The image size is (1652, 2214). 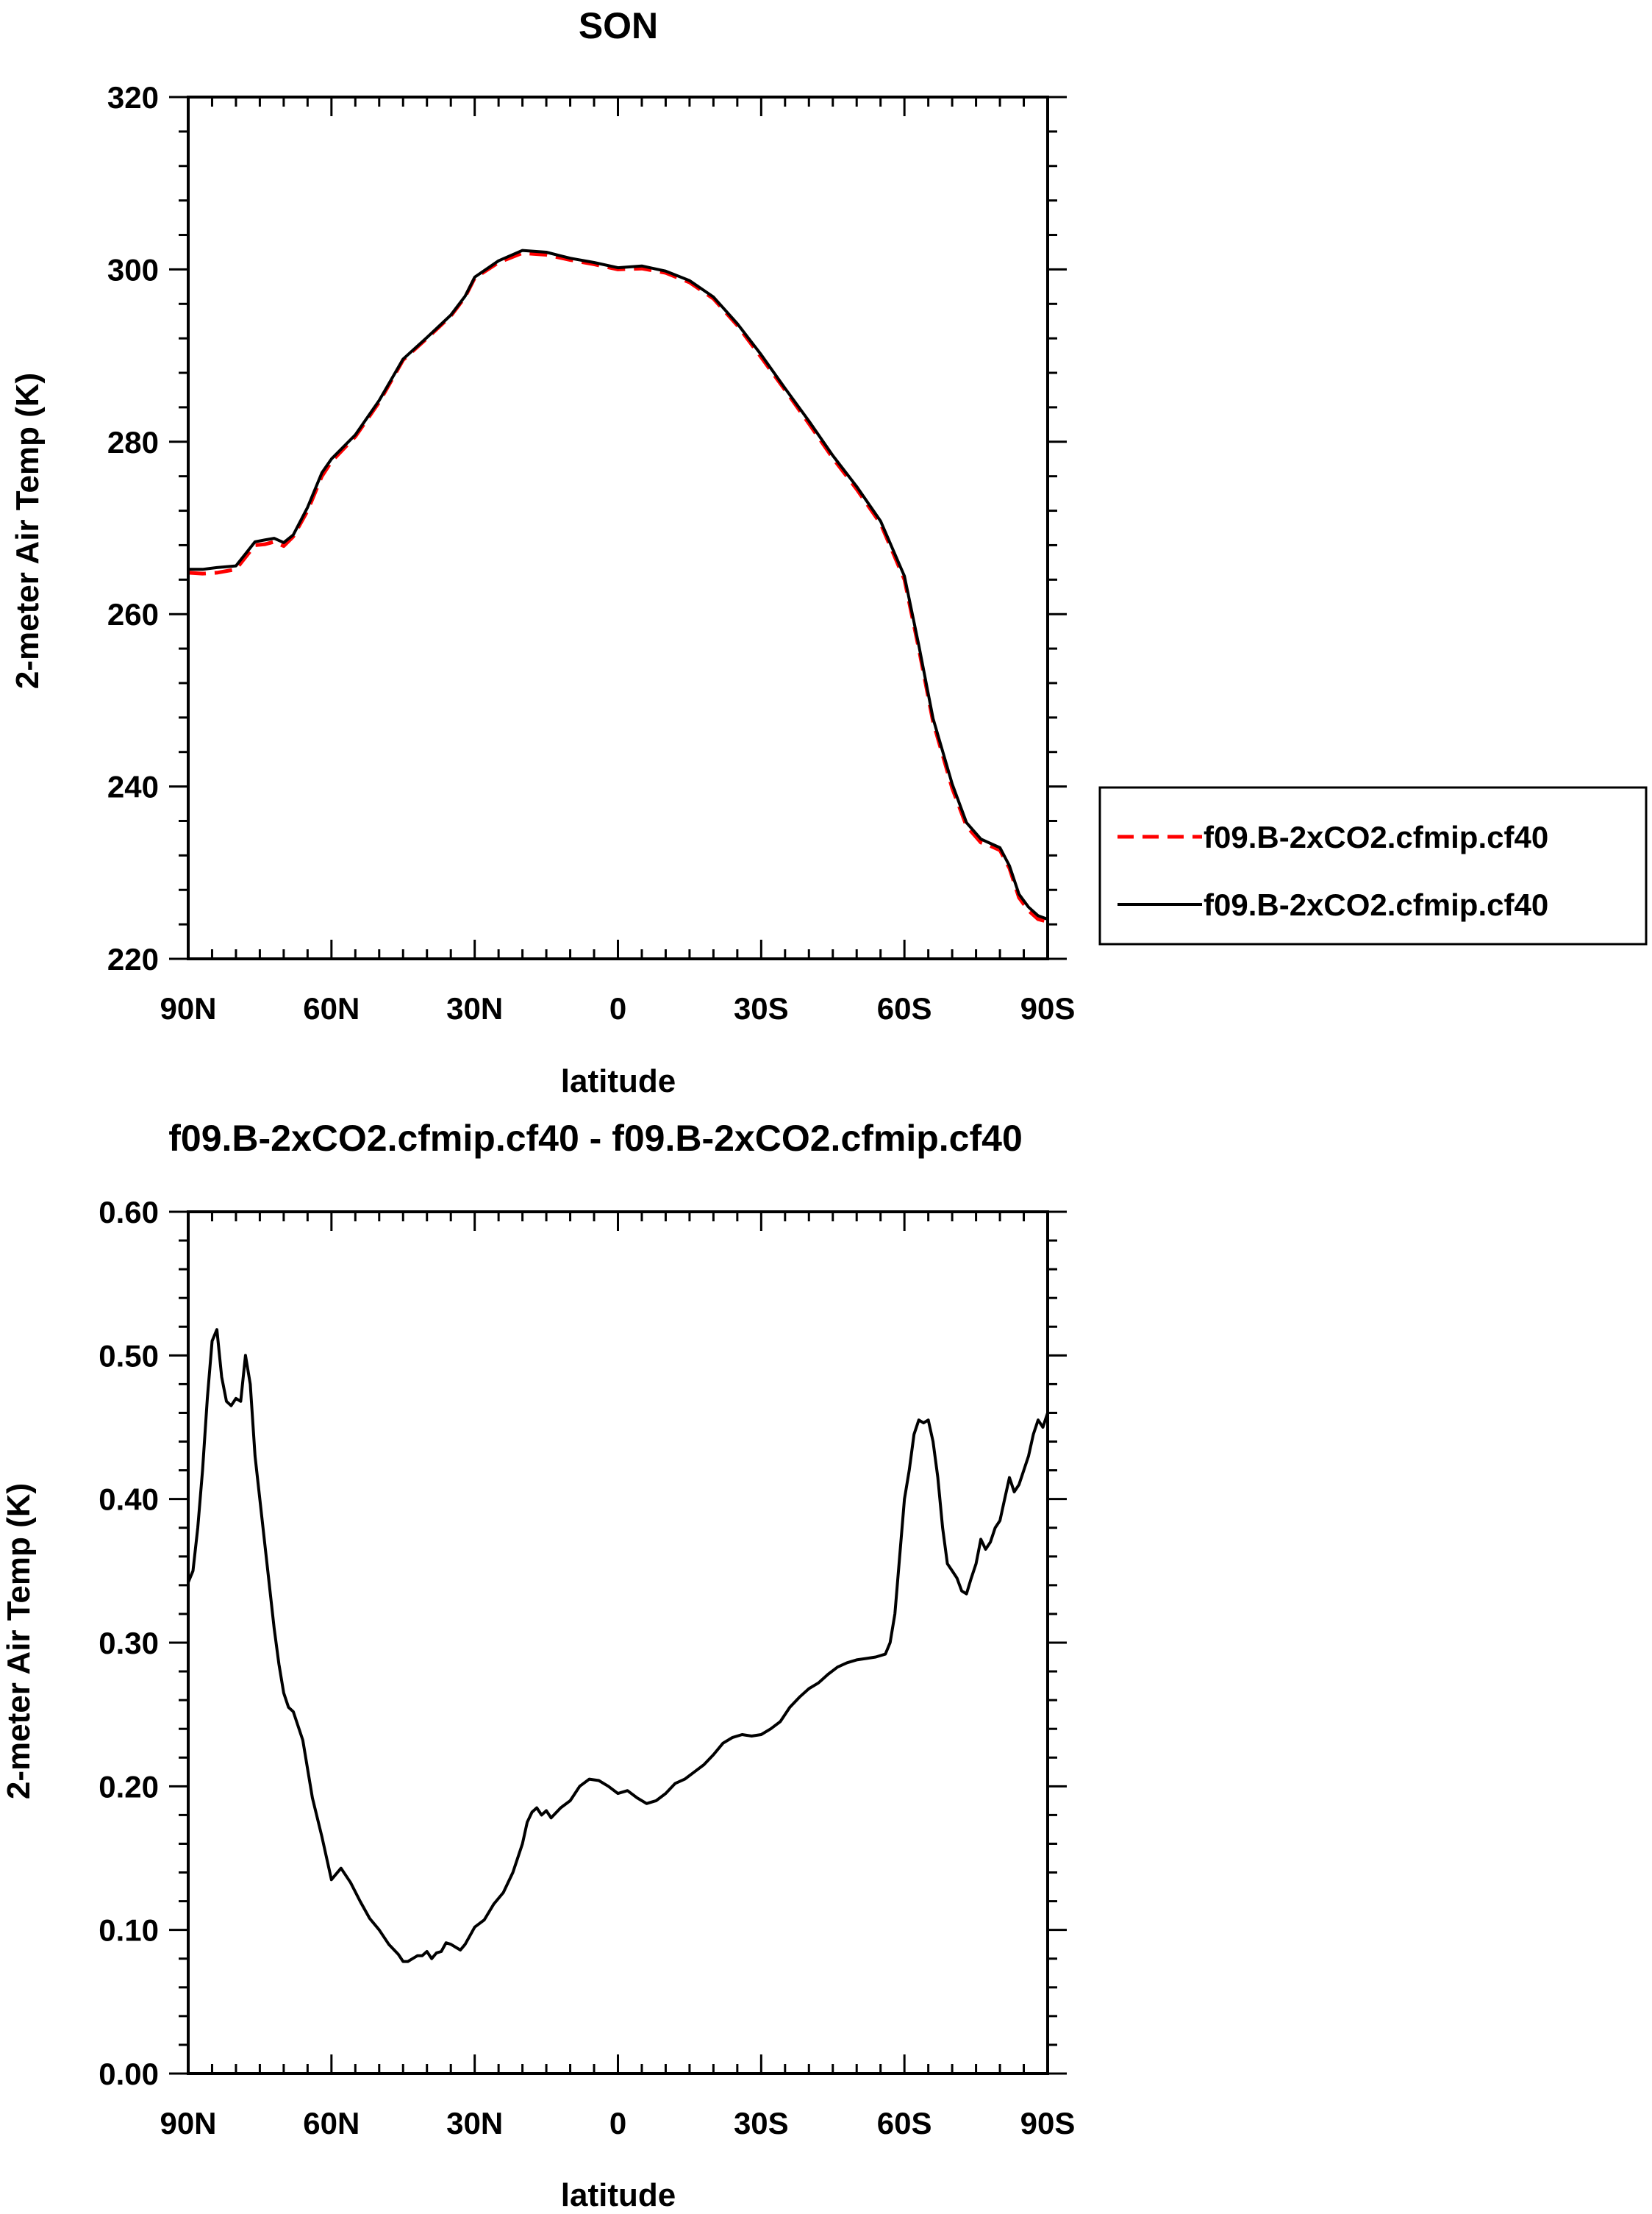 What do you see at coordinates (133, 528) in the screenshot?
I see `y-tick-labels: 220 240 260 280 300 320` at bounding box center [133, 528].